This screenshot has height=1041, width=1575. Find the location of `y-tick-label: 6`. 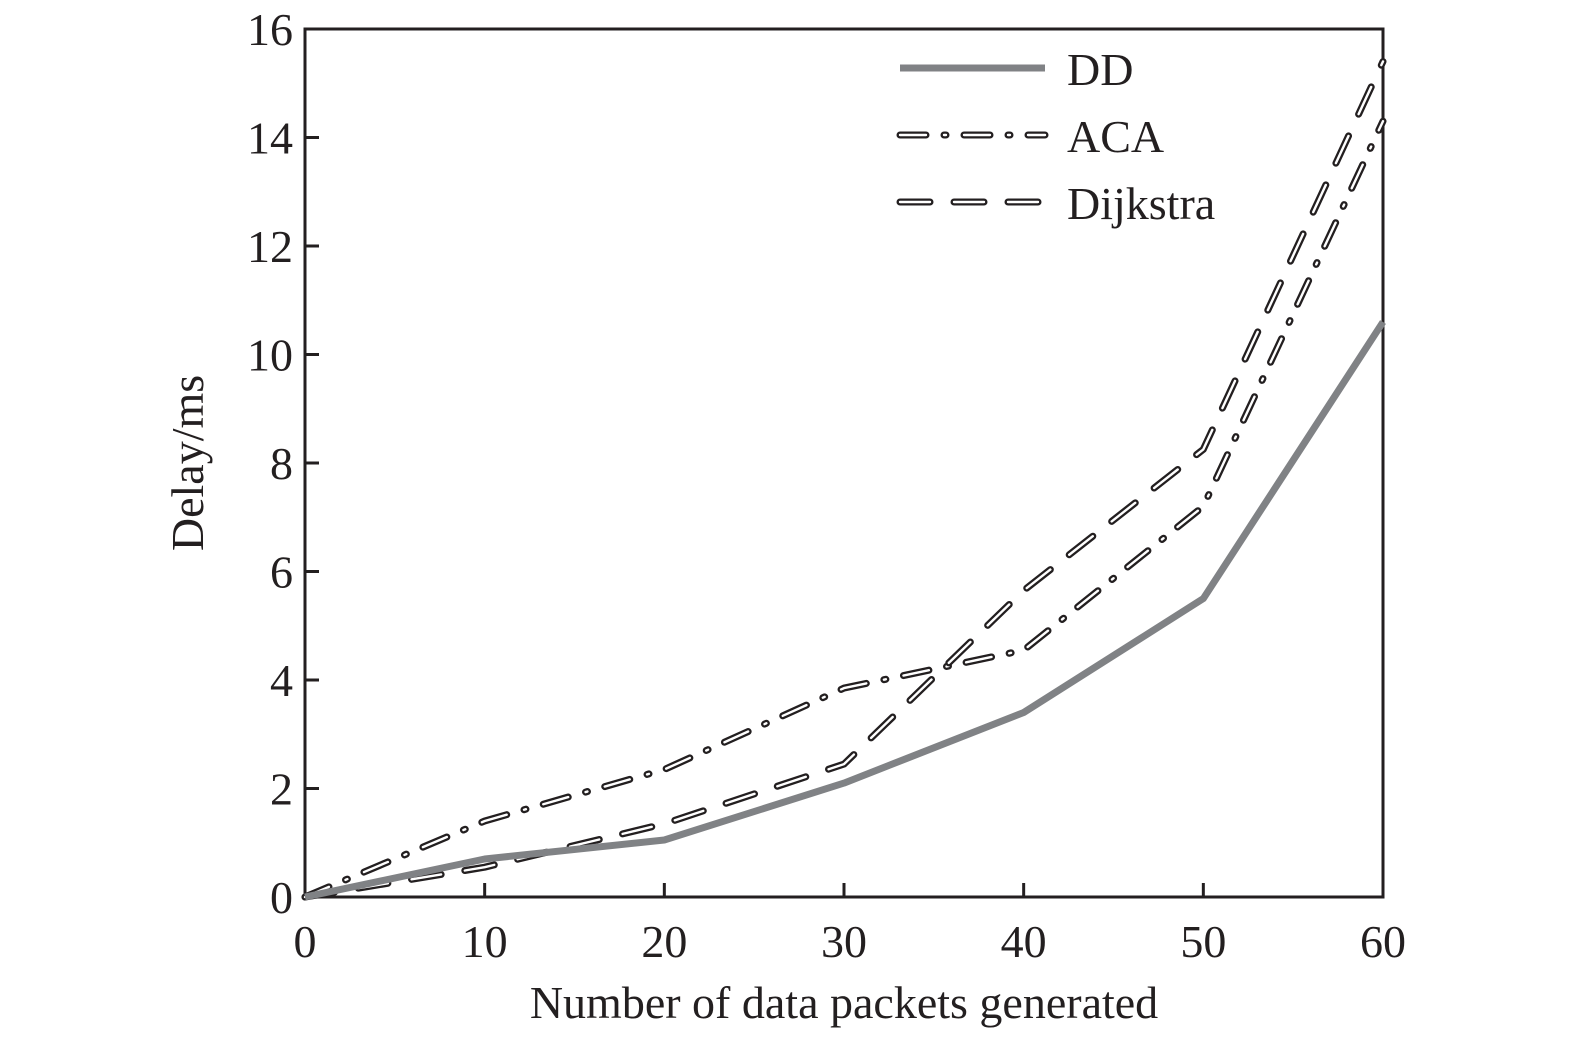

y-tick-label: 6 is located at coordinates (281, 572).